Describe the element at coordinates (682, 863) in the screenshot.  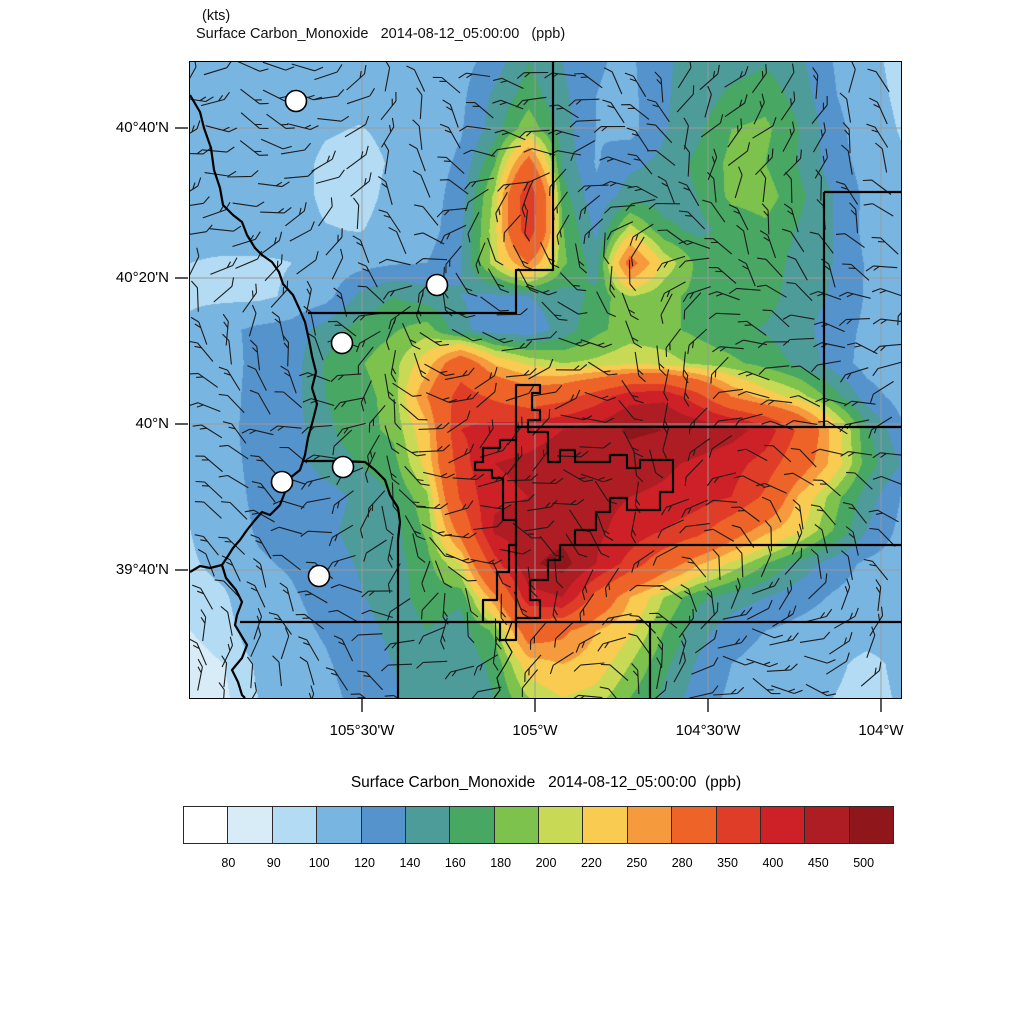
I see `colorbar-tick-label: 280` at that location.